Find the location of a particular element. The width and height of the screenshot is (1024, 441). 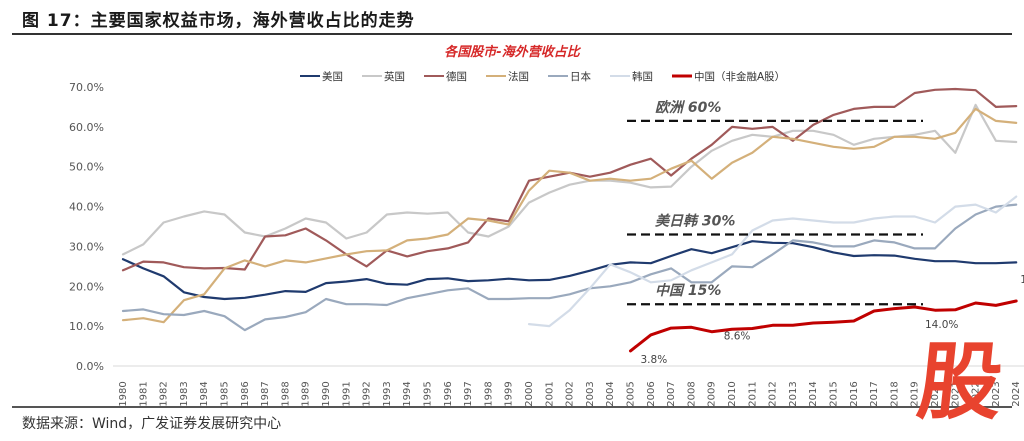

x-tick-label: 2016 is located at coordinates (854, 393).